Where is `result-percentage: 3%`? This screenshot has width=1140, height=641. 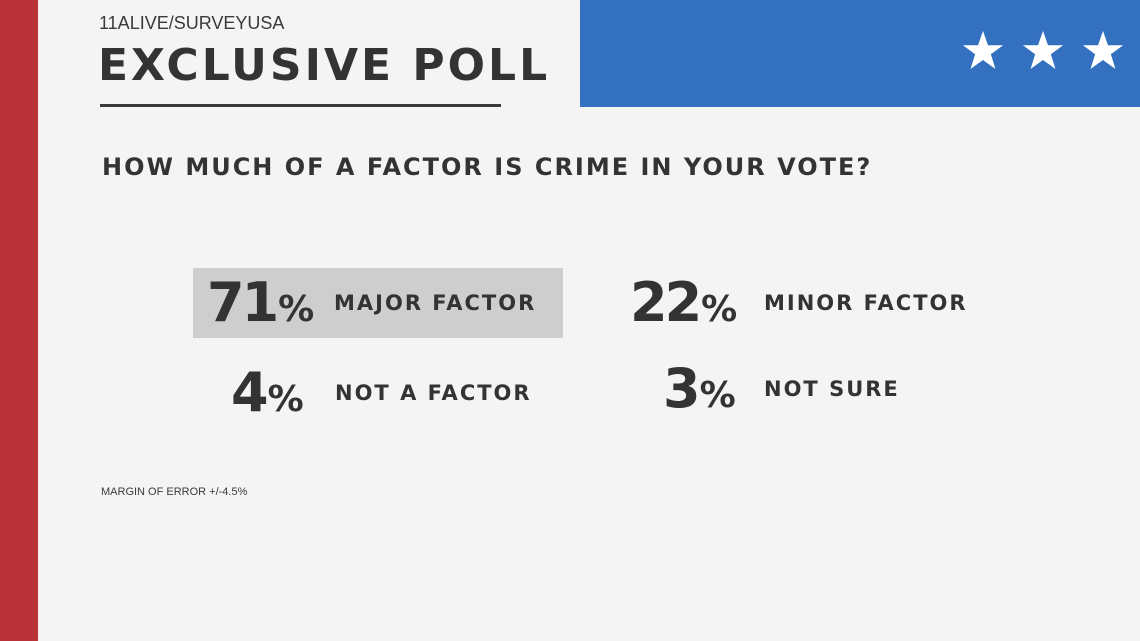 result-percentage: 3% is located at coordinates (699, 395).